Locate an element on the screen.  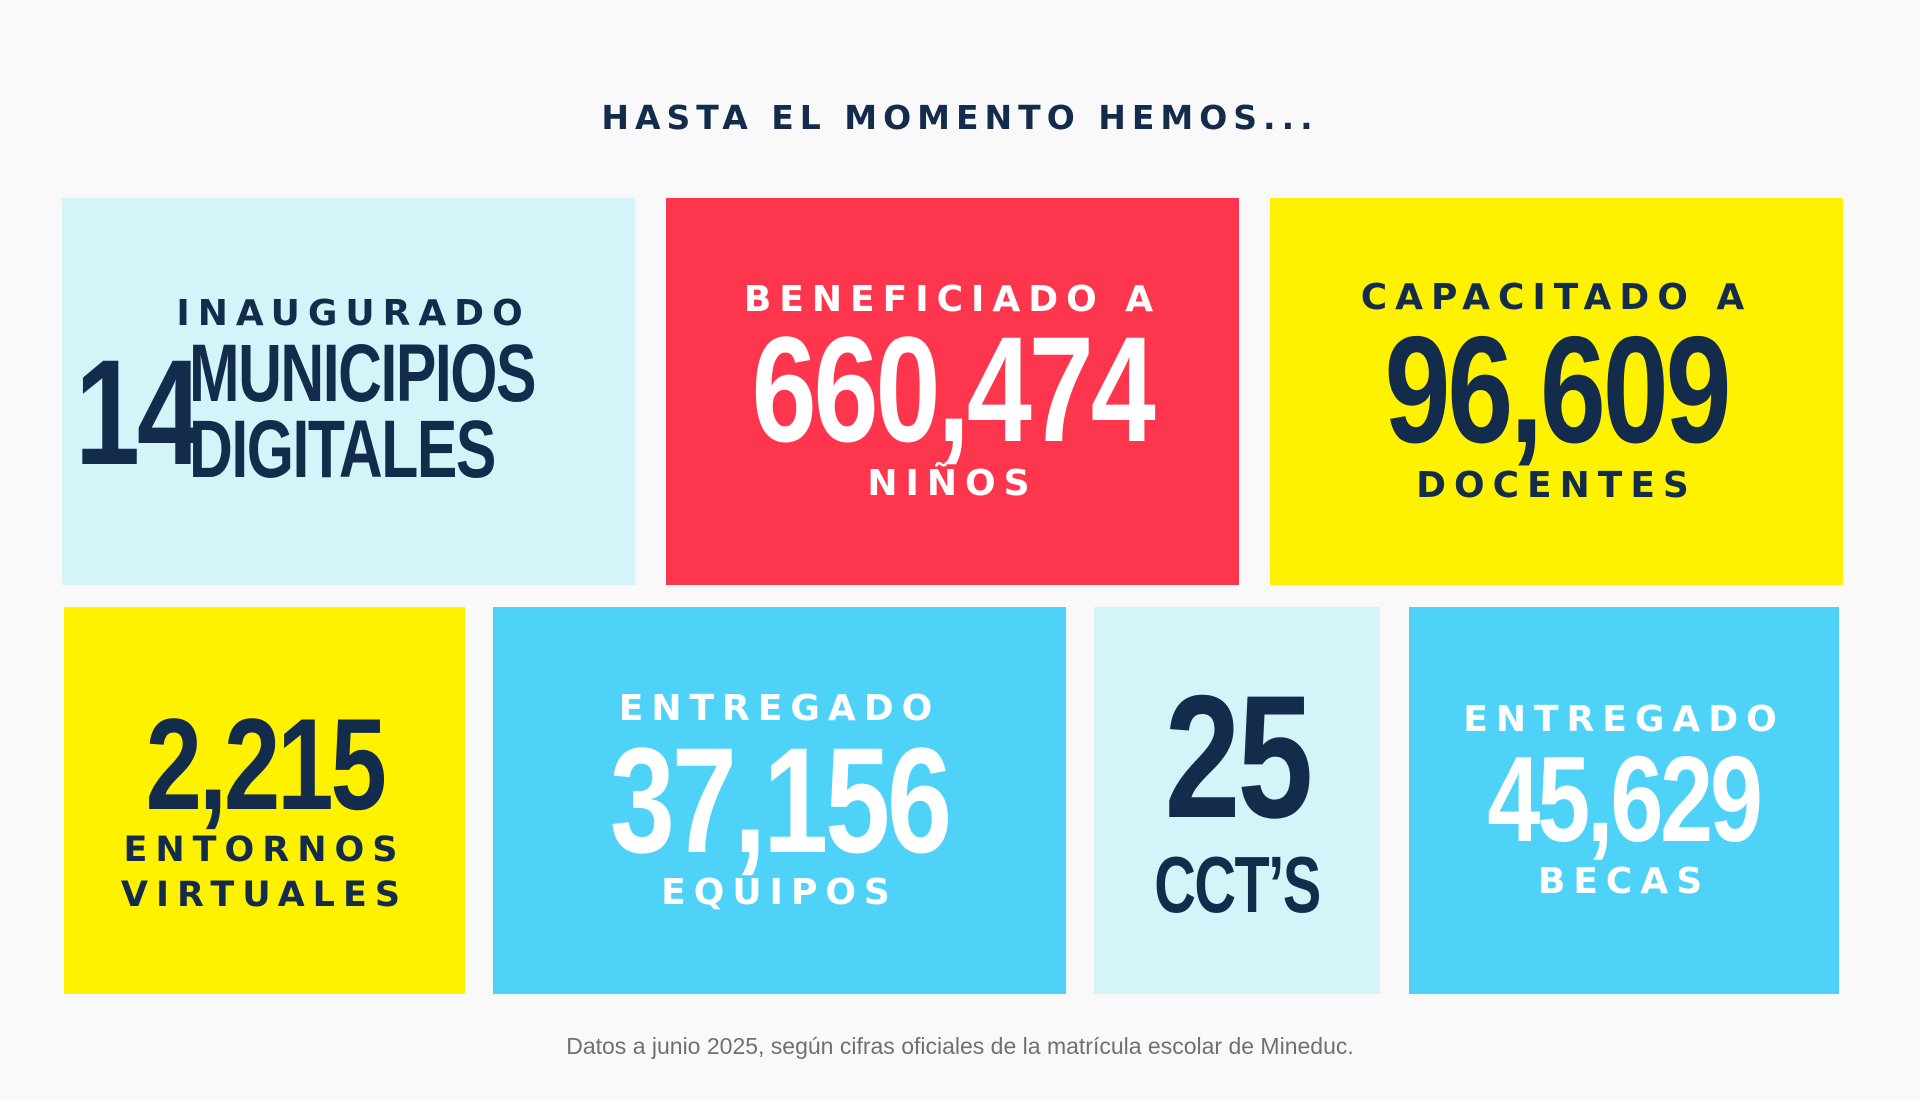
card-equipos: ENTREGADO 37,156 EQUIPOS is located at coordinates (779, 800).